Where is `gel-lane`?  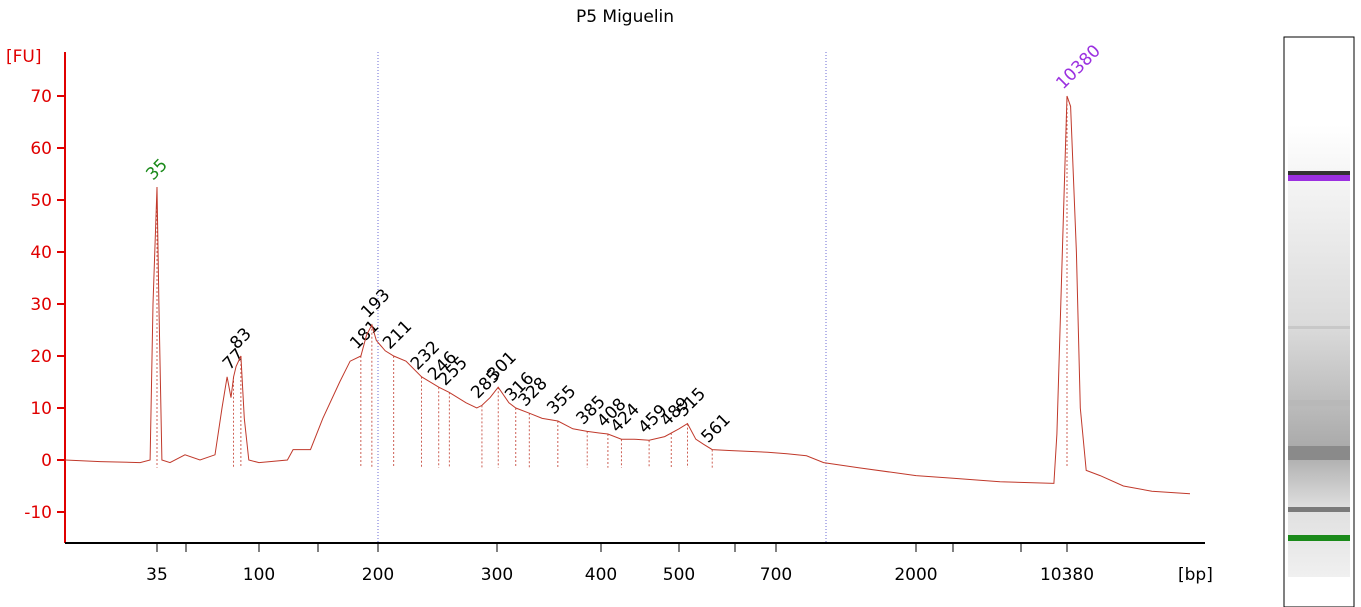
gel-lane is located at coordinates (1319, 321).